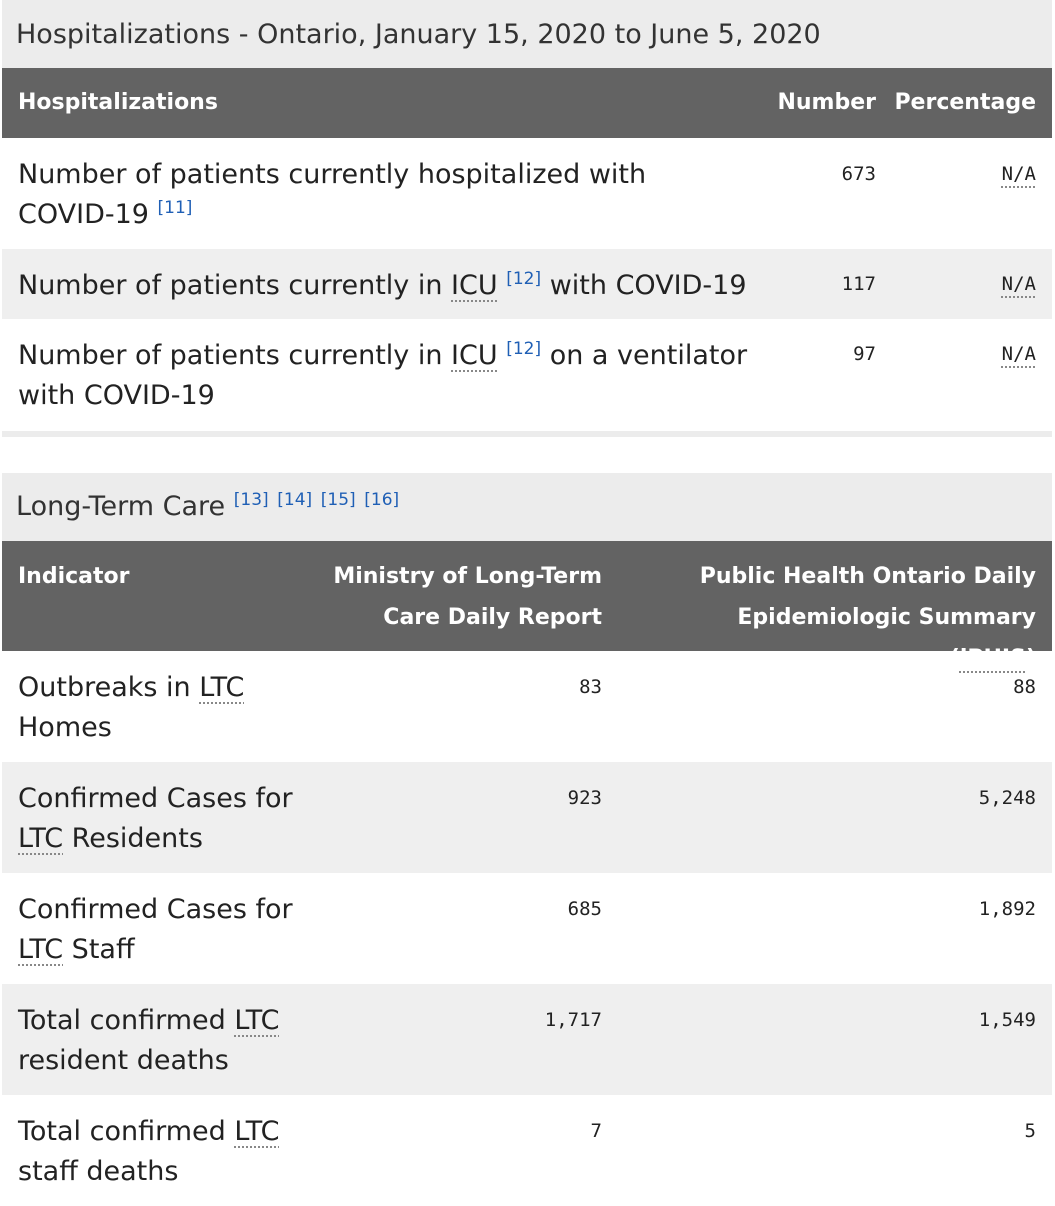  What do you see at coordinates (131, 707) in the screenshot?
I see `row-label: Outbreaks in LTC Homes` at bounding box center [131, 707].